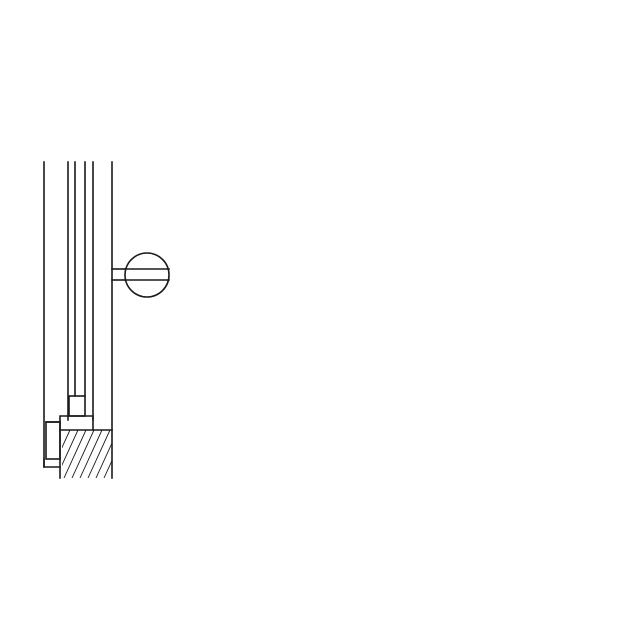 Image resolution: width=640 pixels, height=640 pixels. I want to click on slotted-screw-head-icon, so click(140, 275).